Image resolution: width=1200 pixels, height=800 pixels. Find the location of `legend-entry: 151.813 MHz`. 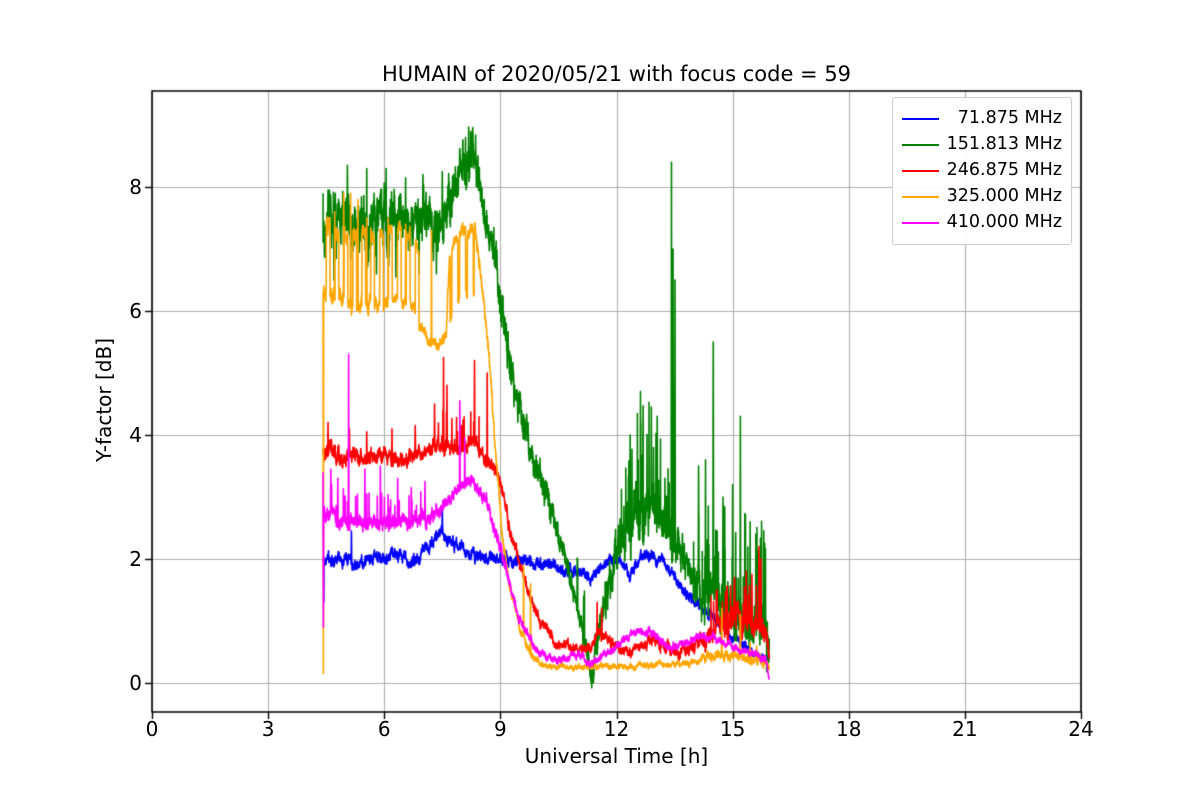

legend-entry: 151.813 MHz is located at coordinates (982, 145).